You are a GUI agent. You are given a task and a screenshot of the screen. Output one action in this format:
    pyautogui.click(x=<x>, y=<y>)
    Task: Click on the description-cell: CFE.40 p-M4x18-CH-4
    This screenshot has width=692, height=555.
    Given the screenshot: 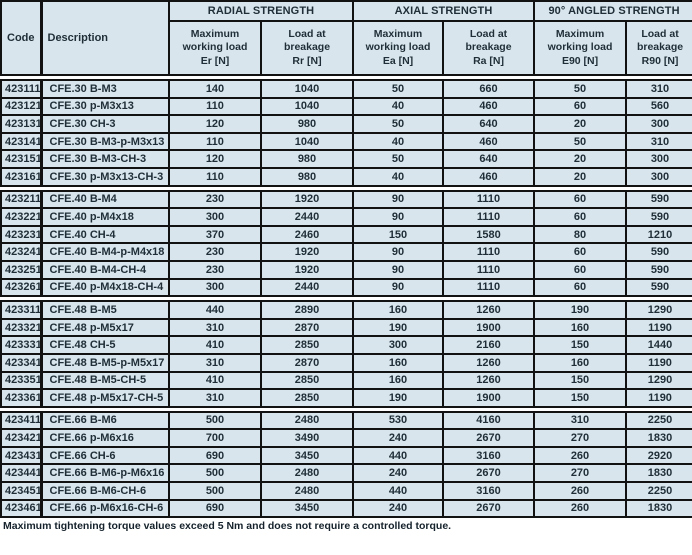 What is the action you would take?
    pyautogui.click(x=105, y=287)
    